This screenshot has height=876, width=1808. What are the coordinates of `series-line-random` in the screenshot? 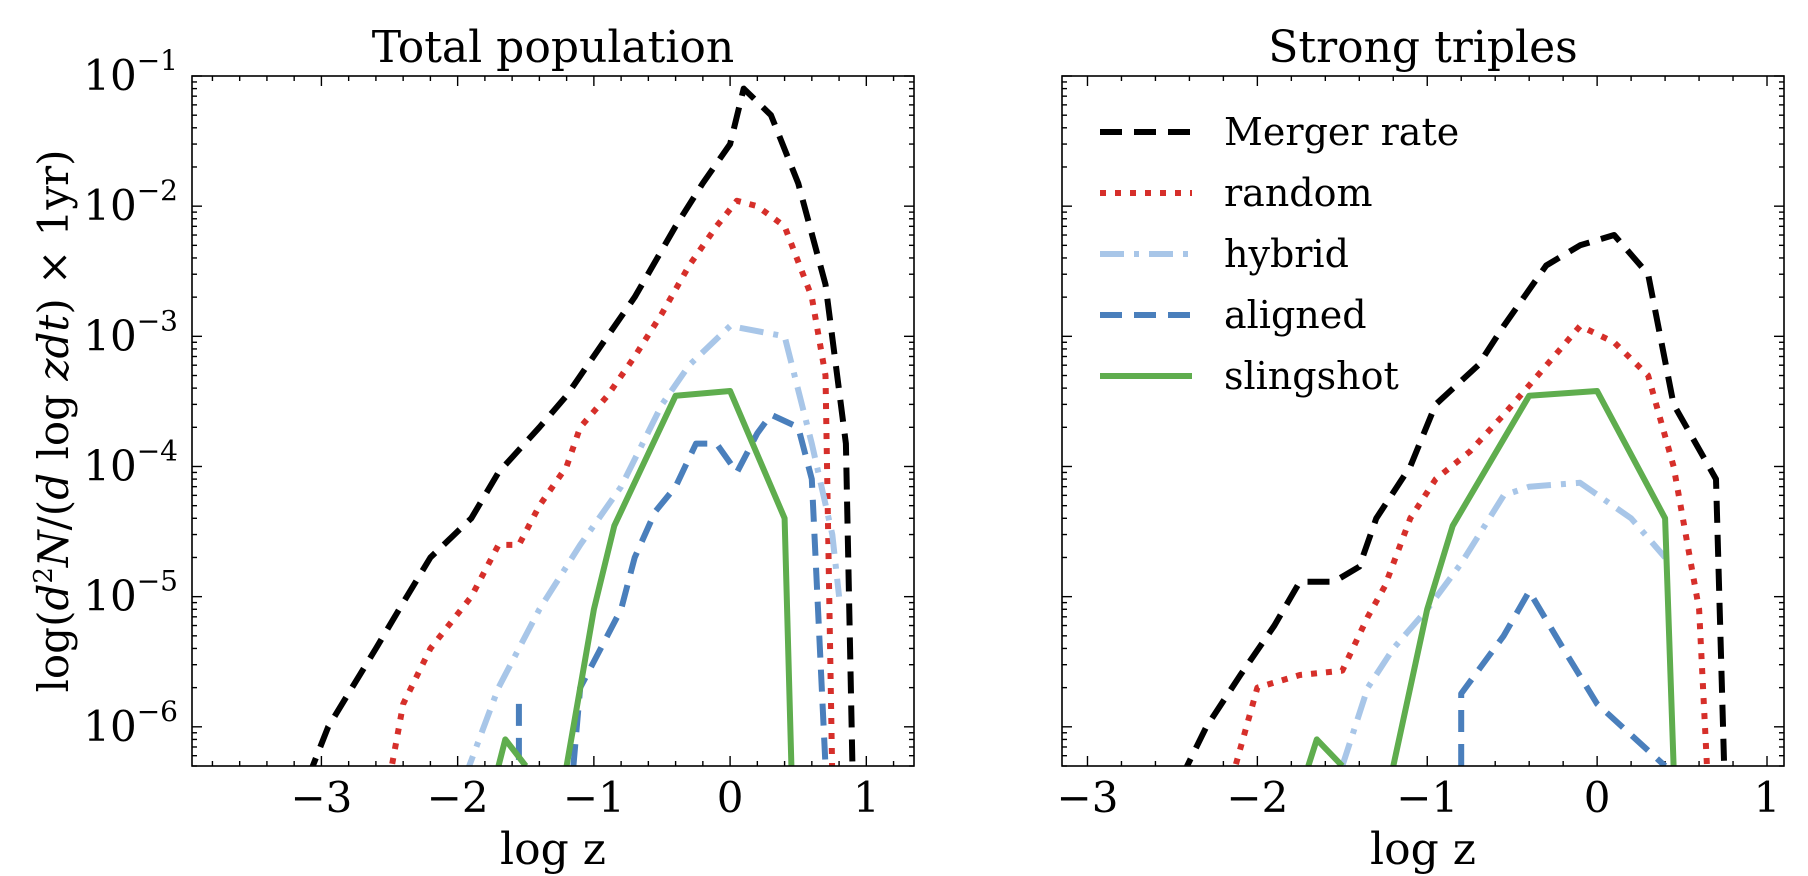 It's located at (1471, 544).